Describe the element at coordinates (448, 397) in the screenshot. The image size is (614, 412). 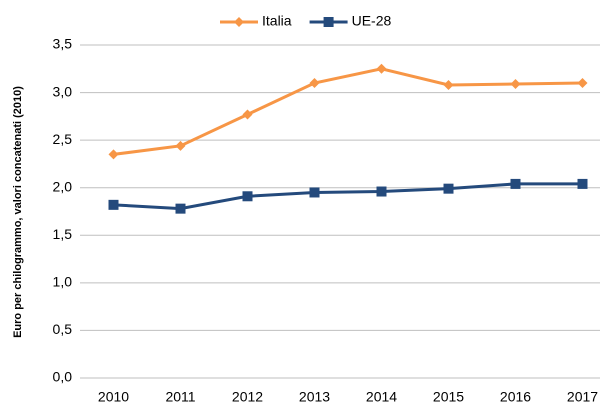
I see `x-tick-label: 2015` at that location.